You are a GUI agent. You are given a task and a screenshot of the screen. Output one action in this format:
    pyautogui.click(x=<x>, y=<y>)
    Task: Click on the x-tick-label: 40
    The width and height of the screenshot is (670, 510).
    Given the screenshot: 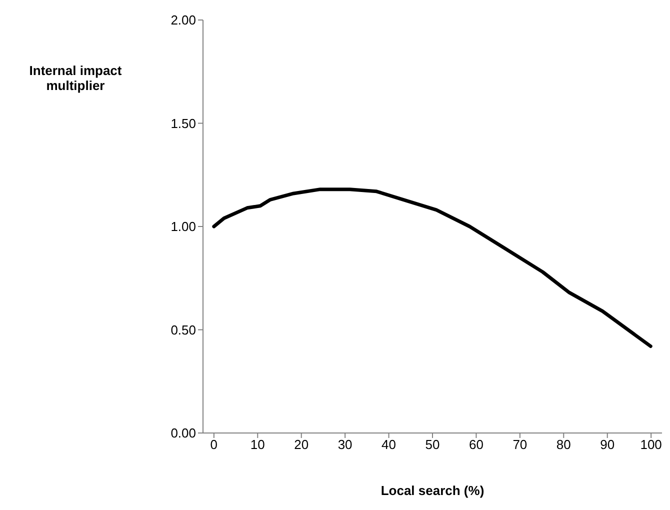 What is the action you would take?
    pyautogui.click(x=389, y=444)
    